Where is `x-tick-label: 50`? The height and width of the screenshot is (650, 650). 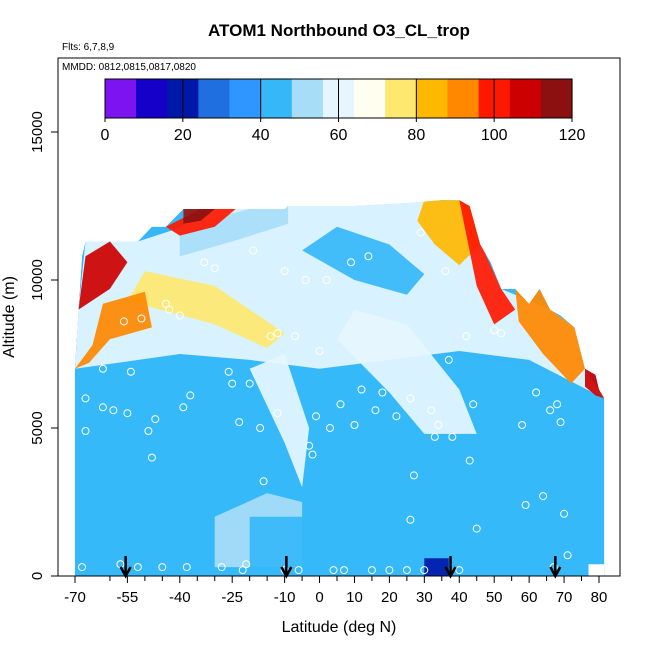
x-tick-label: 50 is located at coordinates (494, 597).